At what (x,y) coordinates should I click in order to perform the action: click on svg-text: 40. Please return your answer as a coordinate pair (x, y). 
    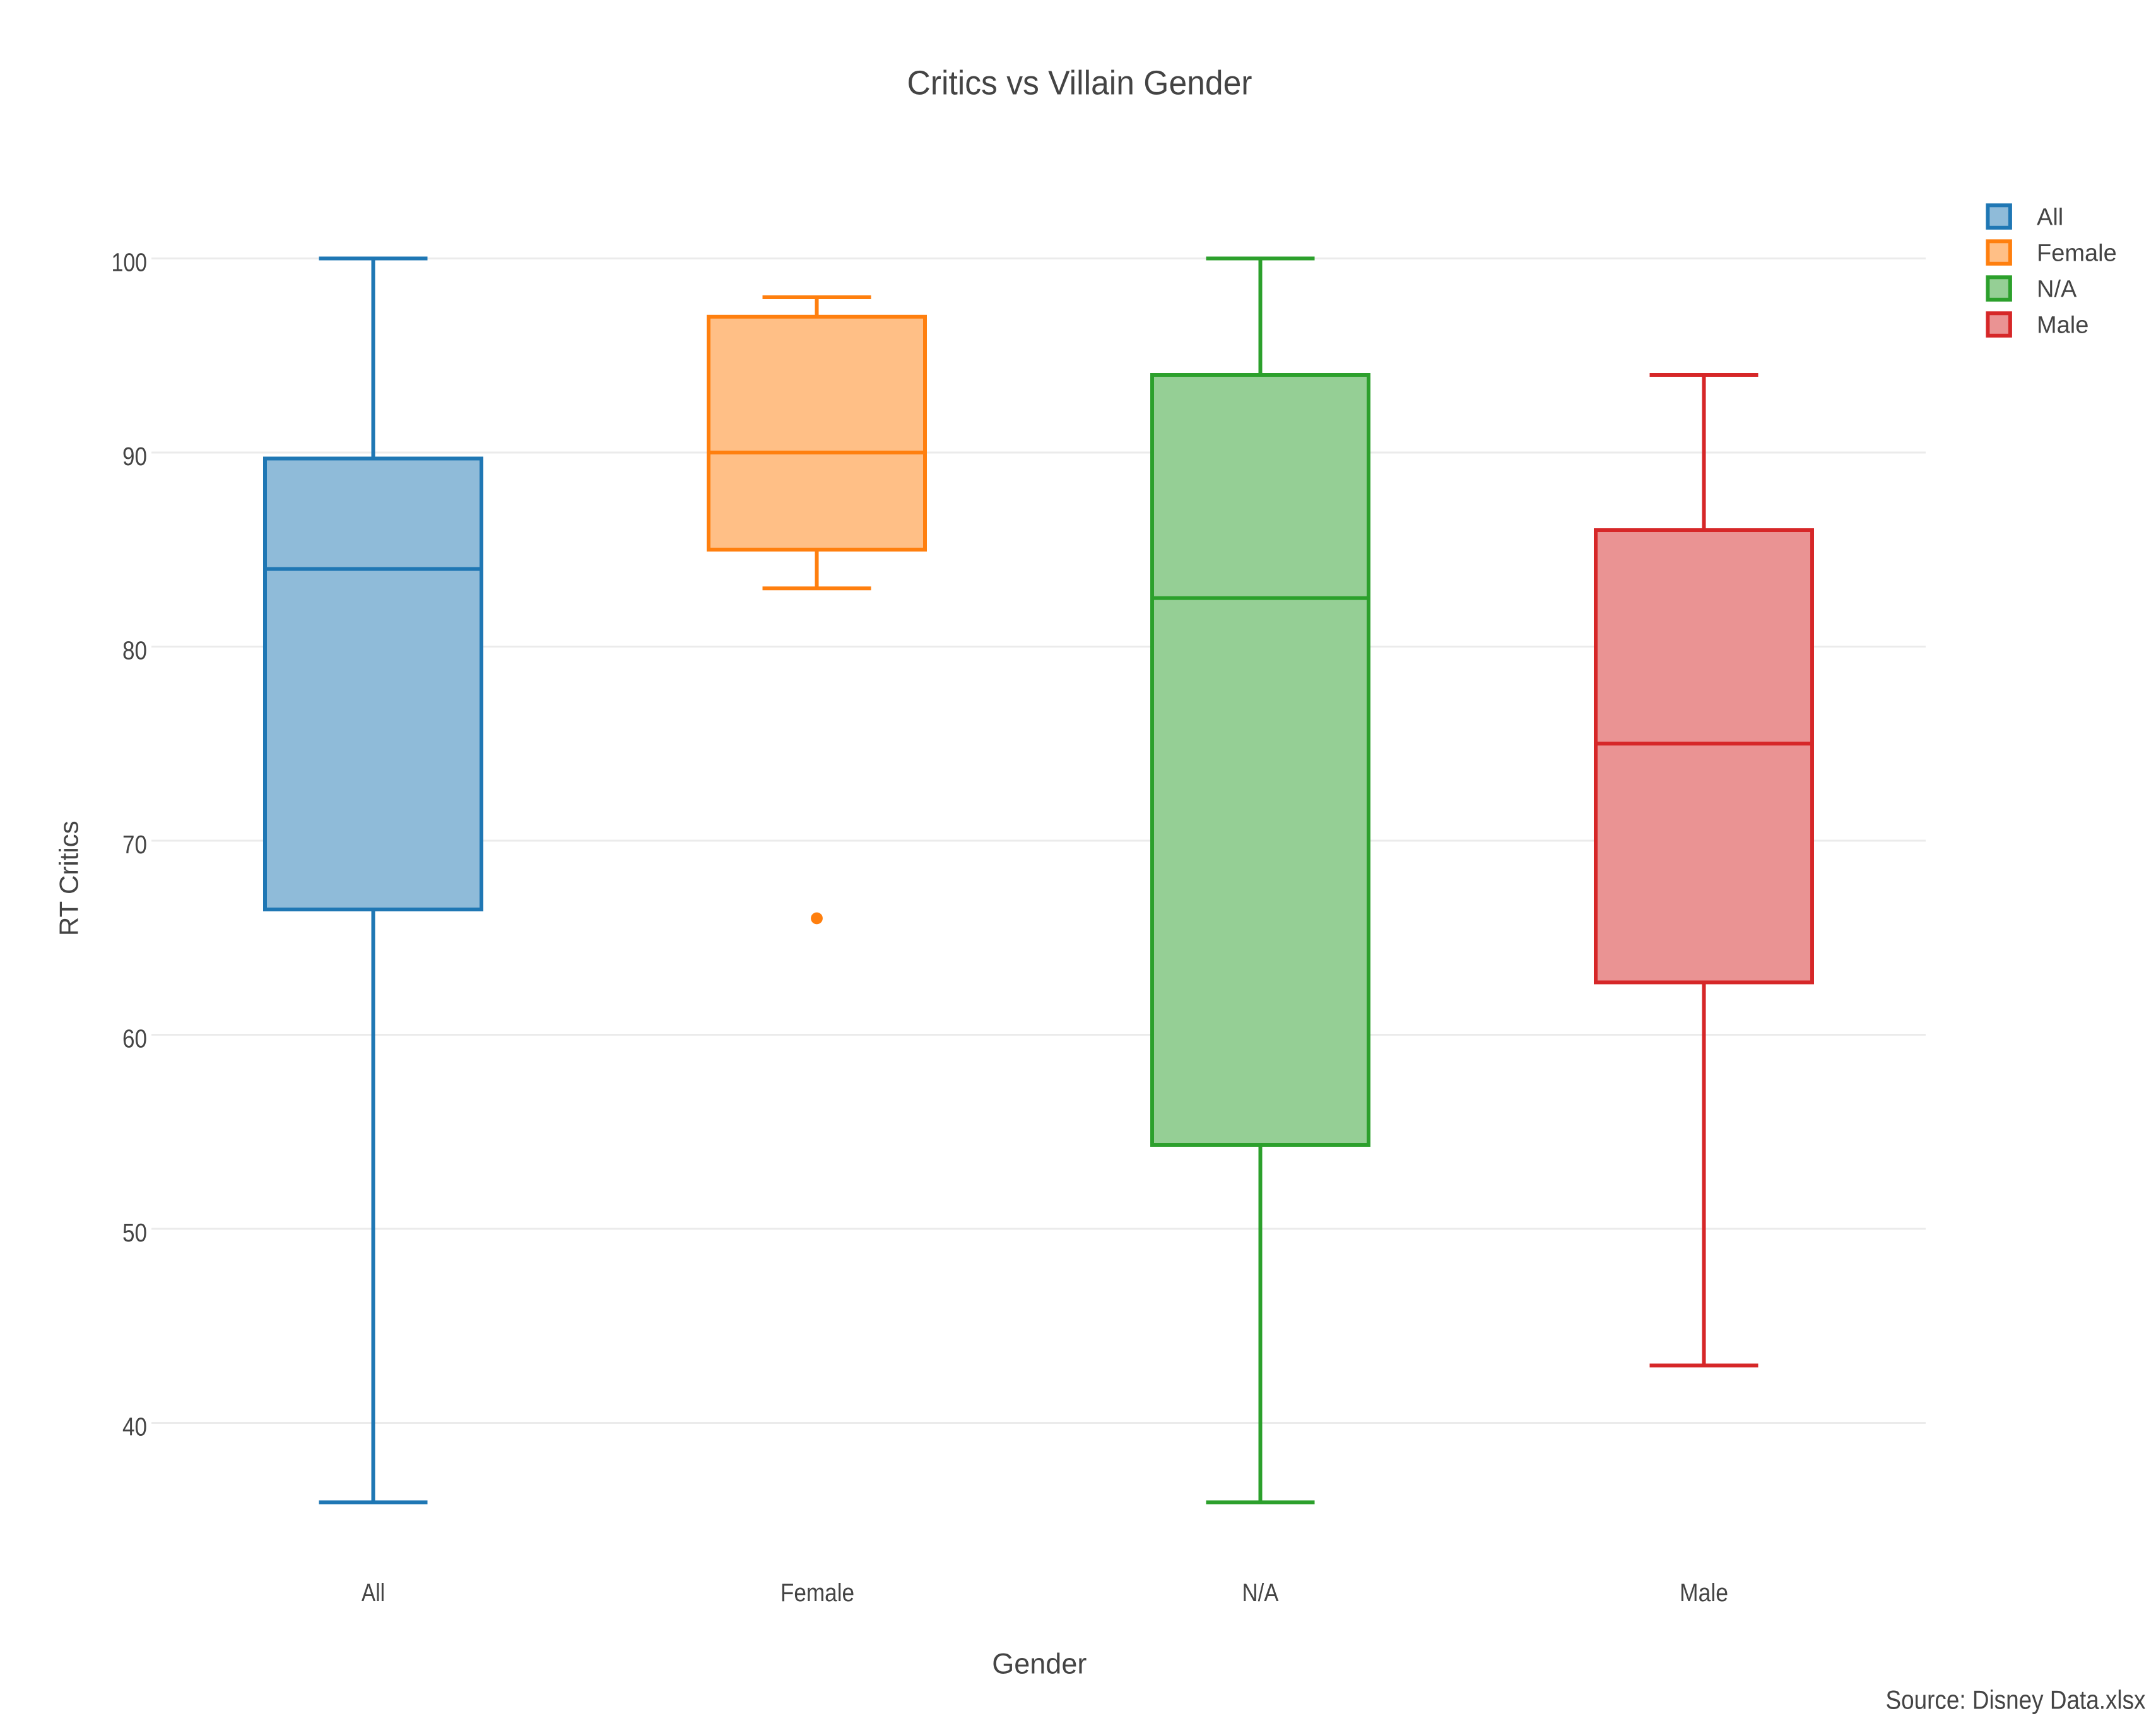
    Looking at the image, I should click on (134, 1427).